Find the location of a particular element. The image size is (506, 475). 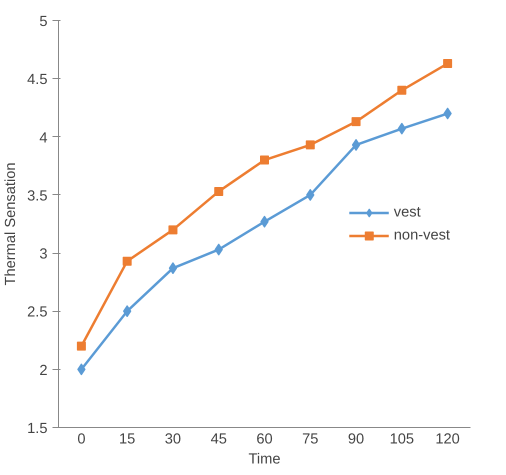

y-tick-label: 5 is located at coordinates (43, 22).